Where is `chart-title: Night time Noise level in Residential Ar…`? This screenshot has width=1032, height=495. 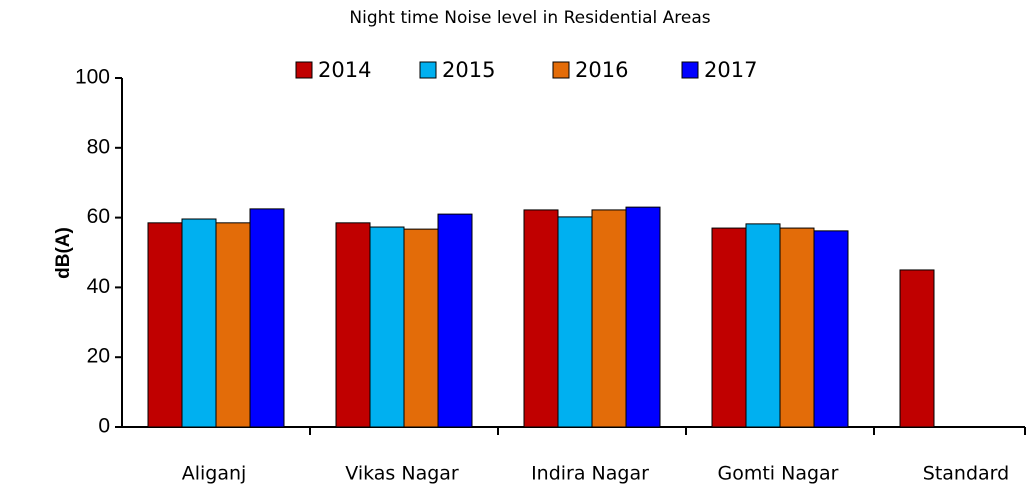 chart-title: Night time Noise level in Residential Ar… is located at coordinates (529, 18).